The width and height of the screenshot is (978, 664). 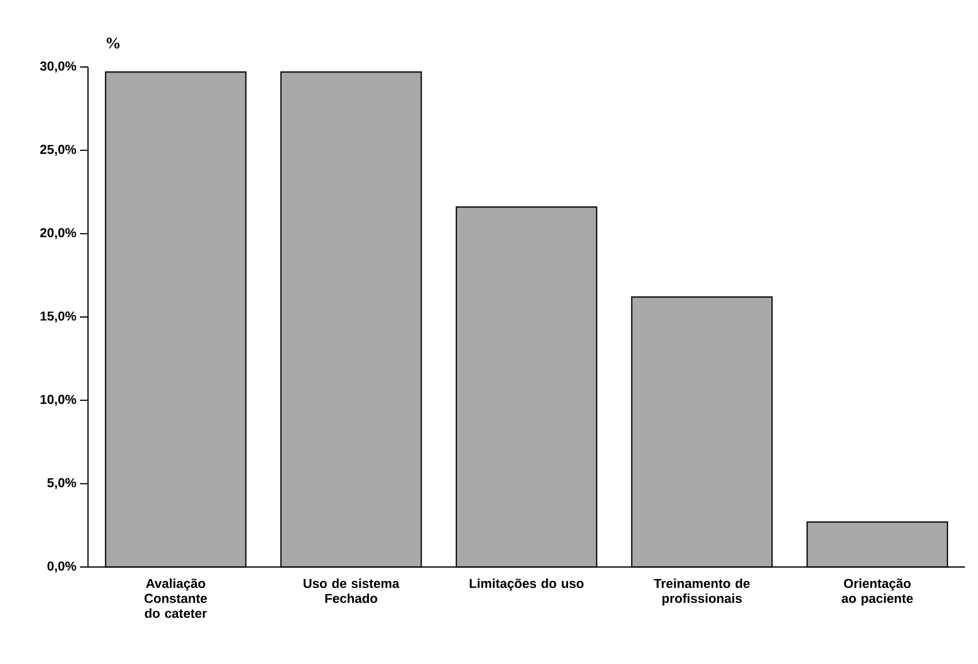 What do you see at coordinates (113, 43) in the screenshot?
I see `y-axis-title: %` at bounding box center [113, 43].